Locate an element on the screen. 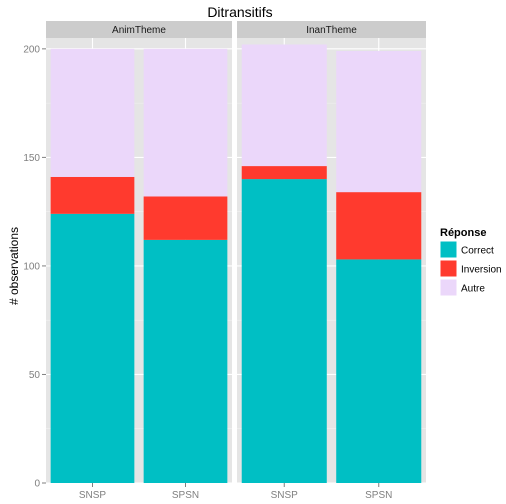  y-tick-label: 50 is located at coordinates (35, 375).